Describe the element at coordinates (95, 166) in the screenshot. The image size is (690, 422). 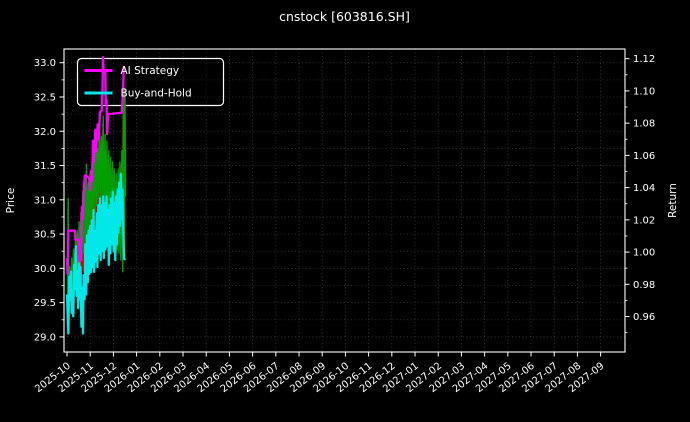
I see `series-line-ai-strategy` at that location.